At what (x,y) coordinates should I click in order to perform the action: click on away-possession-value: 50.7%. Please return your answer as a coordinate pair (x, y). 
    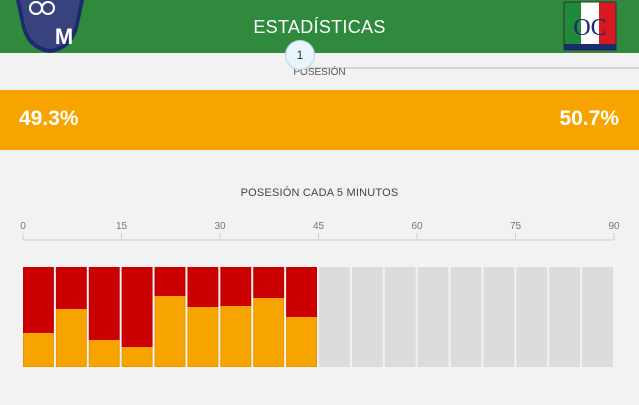
    Looking at the image, I should click on (589, 118).